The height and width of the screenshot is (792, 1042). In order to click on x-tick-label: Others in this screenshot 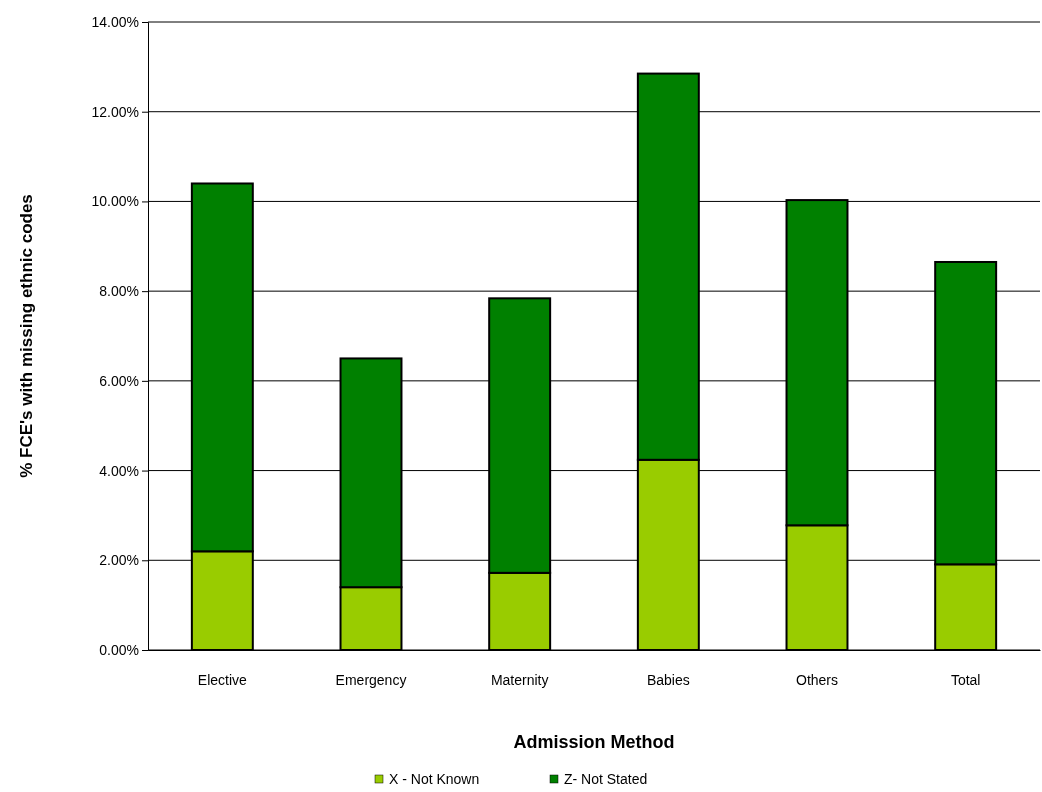, I will do `click(817, 679)`.